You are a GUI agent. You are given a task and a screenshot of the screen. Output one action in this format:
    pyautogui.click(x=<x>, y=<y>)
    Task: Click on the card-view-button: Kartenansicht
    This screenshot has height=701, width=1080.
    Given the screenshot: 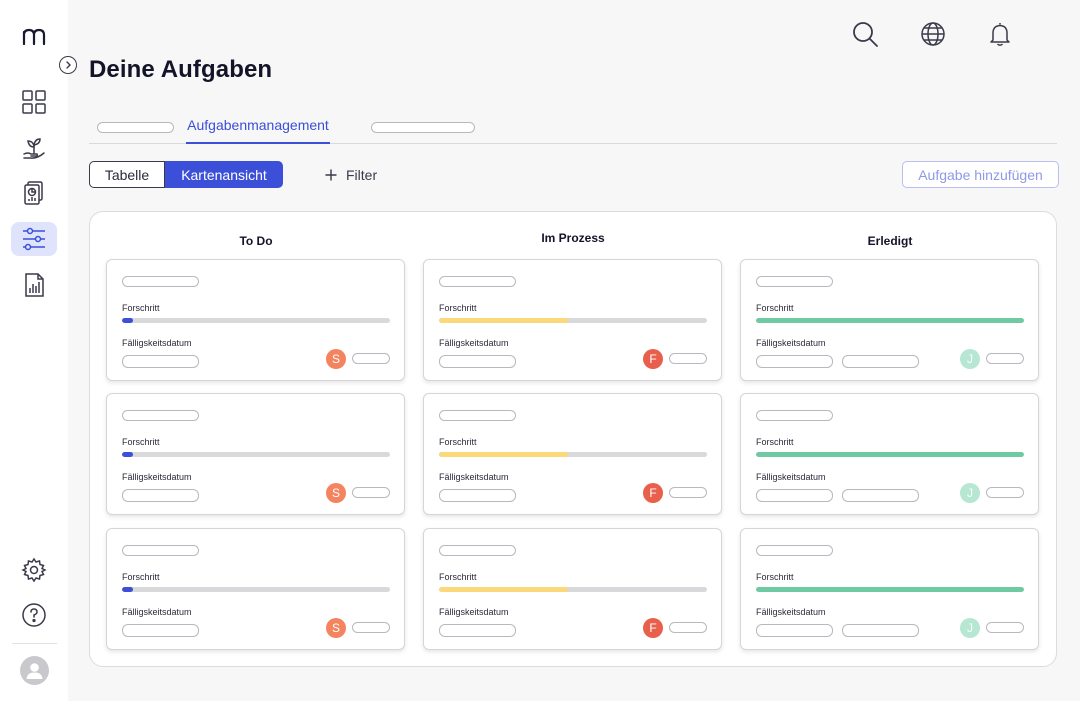 What is the action you would take?
    pyautogui.click(x=224, y=174)
    